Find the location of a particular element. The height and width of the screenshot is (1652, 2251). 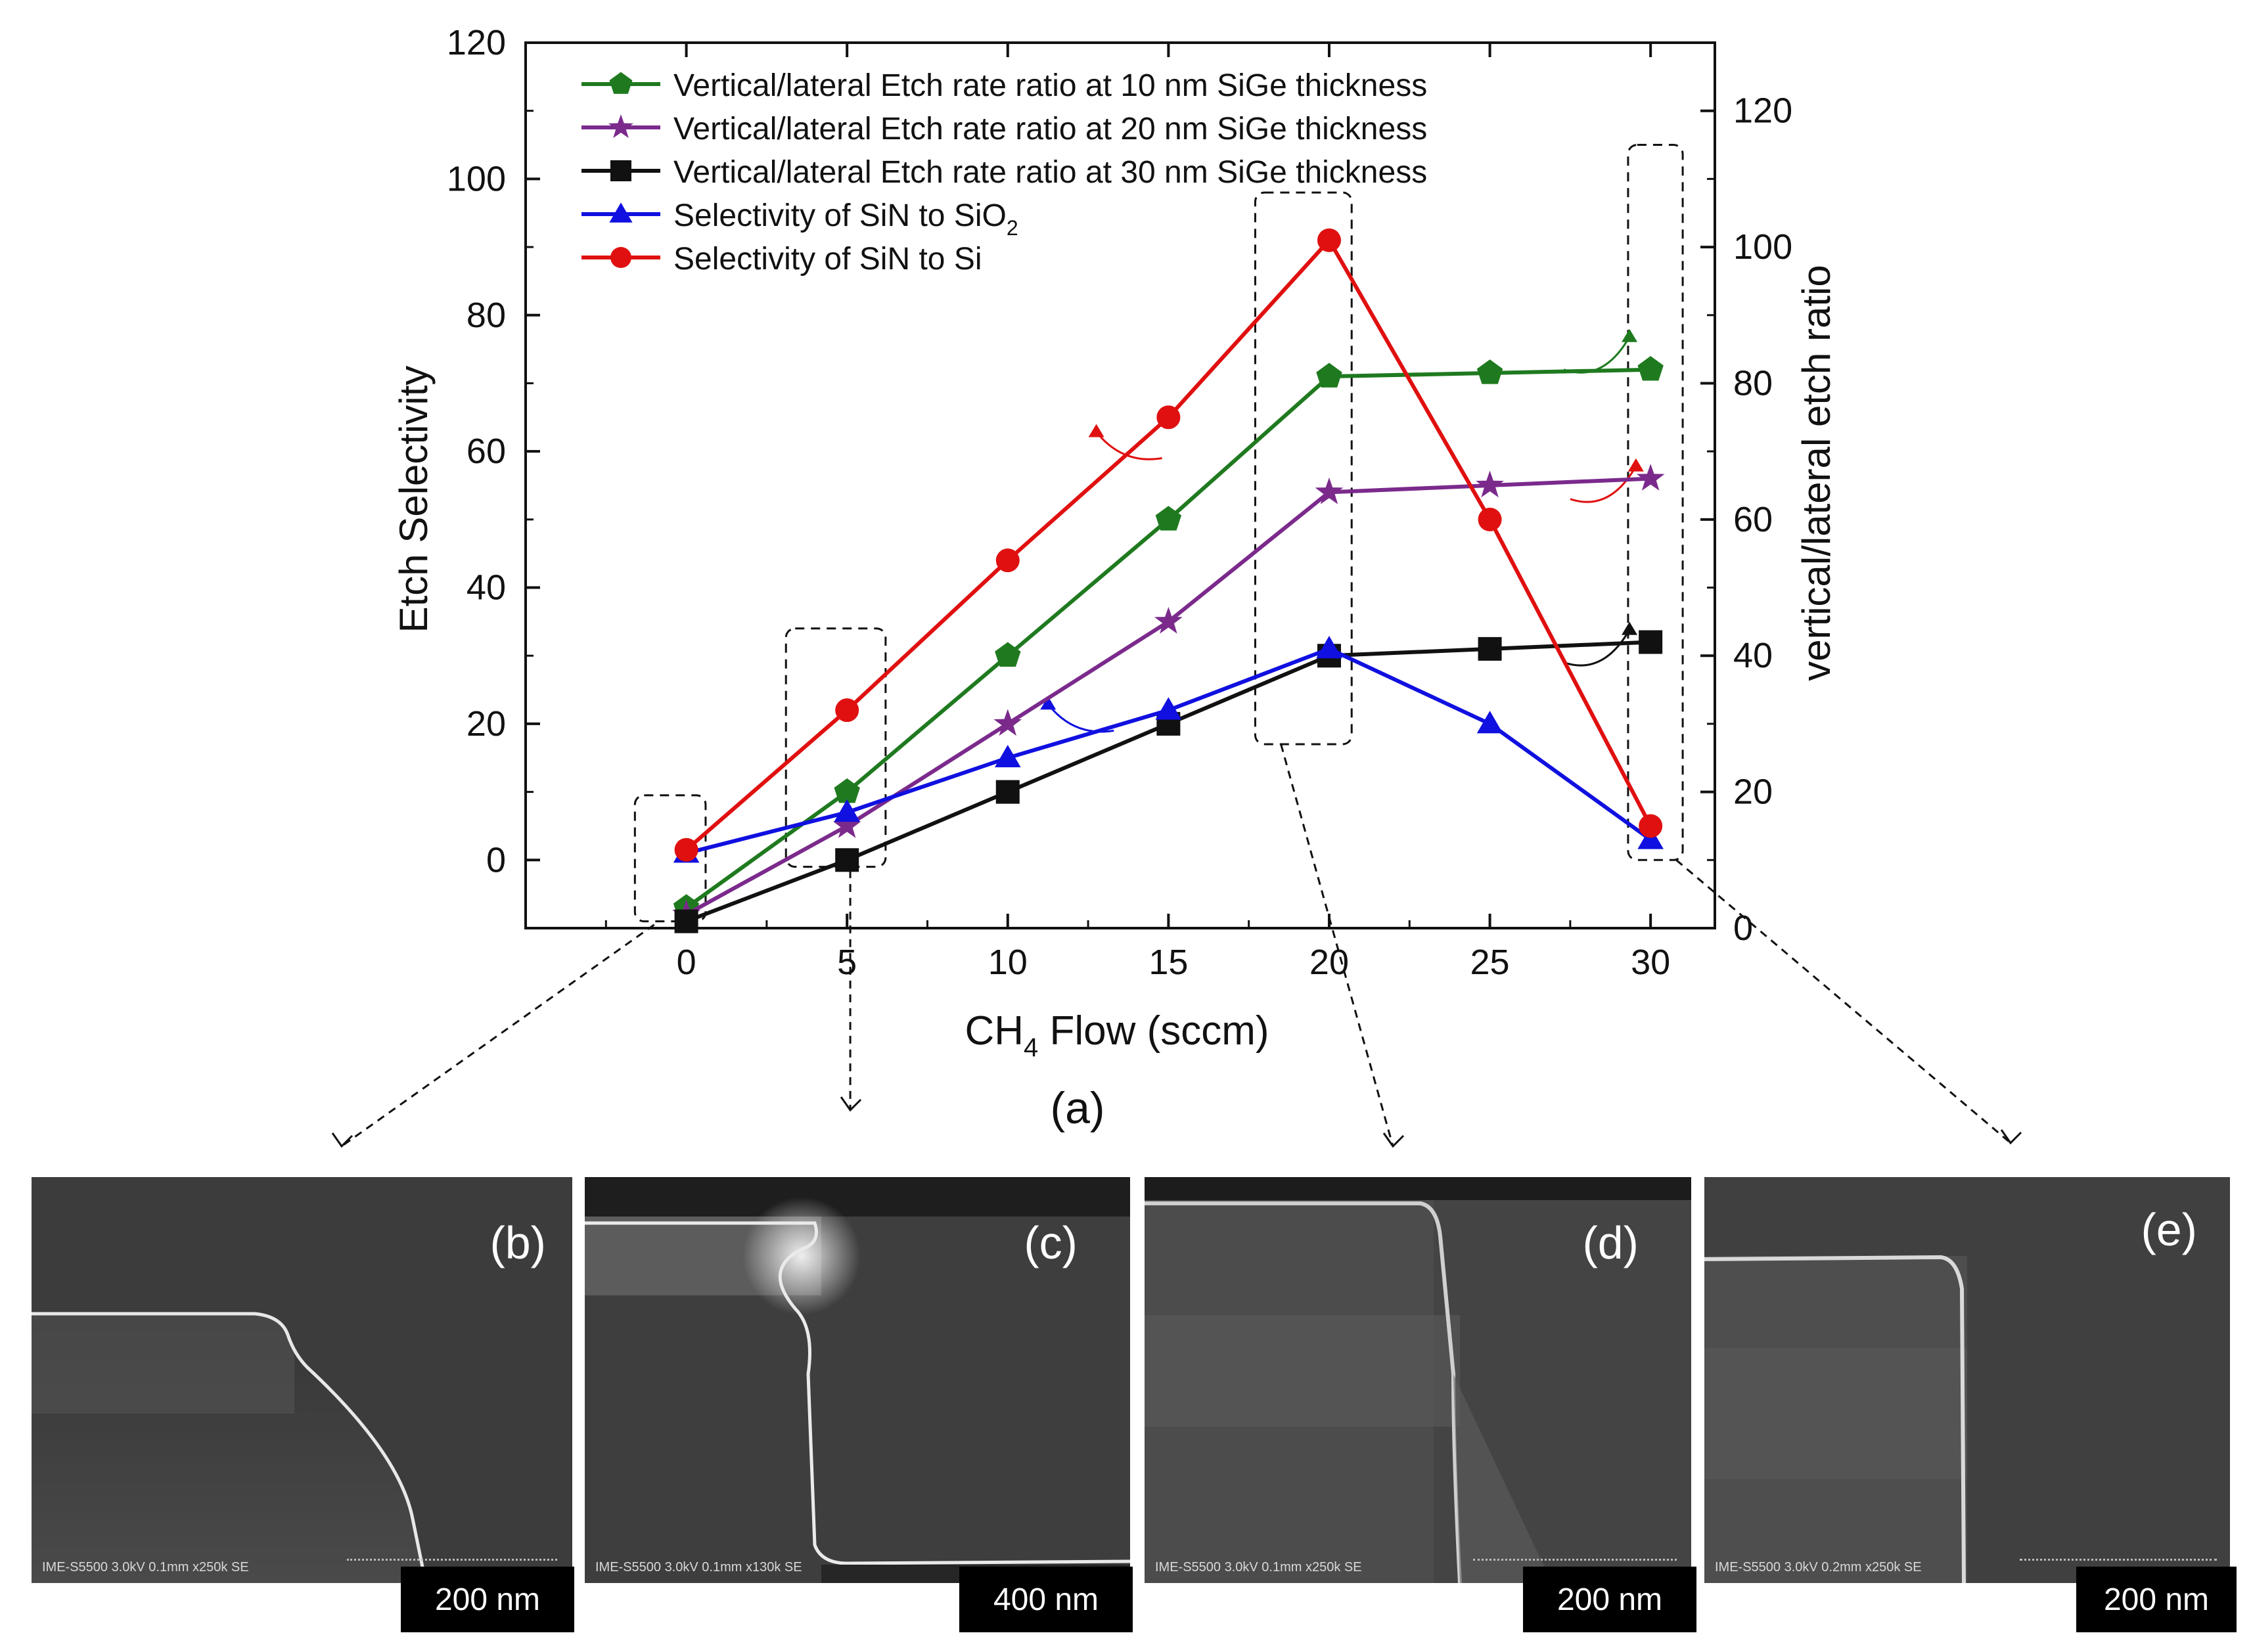

sem-ticks-b is located at coordinates (452, 1557).